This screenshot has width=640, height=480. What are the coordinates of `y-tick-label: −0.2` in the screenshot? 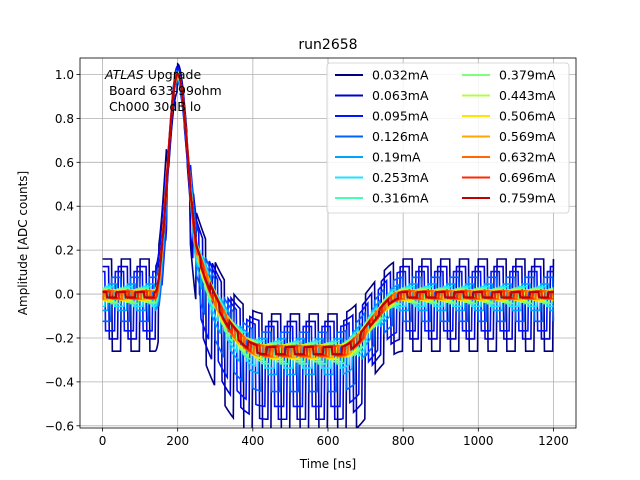 It's located at (59, 338).